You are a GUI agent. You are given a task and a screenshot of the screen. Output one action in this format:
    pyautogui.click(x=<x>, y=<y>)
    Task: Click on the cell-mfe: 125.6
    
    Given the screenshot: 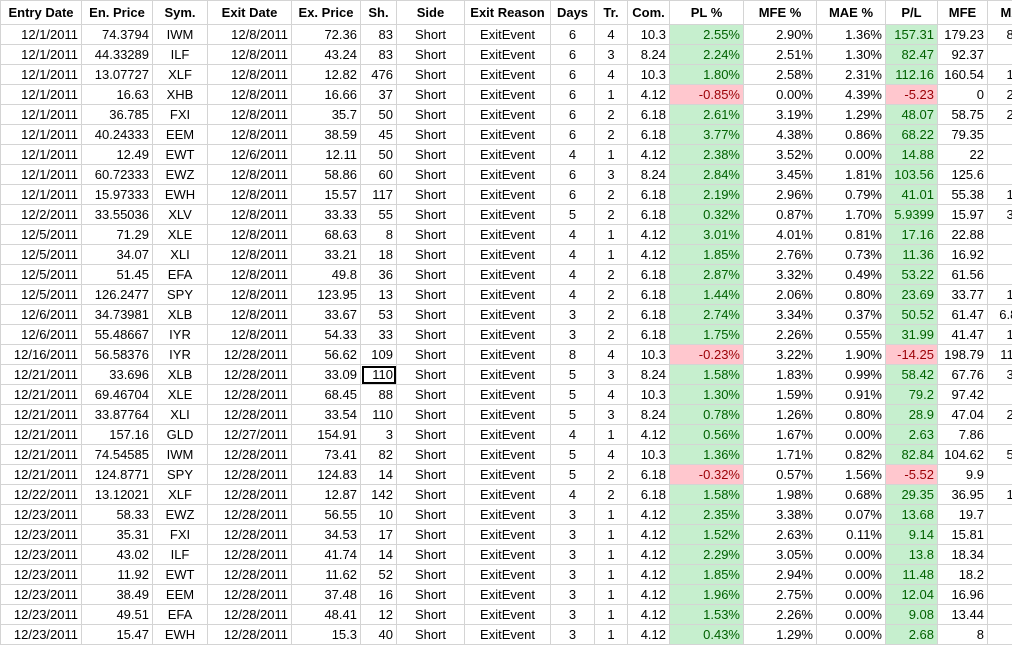 What is the action you would take?
    pyautogui.click(x=963, y=175)
    